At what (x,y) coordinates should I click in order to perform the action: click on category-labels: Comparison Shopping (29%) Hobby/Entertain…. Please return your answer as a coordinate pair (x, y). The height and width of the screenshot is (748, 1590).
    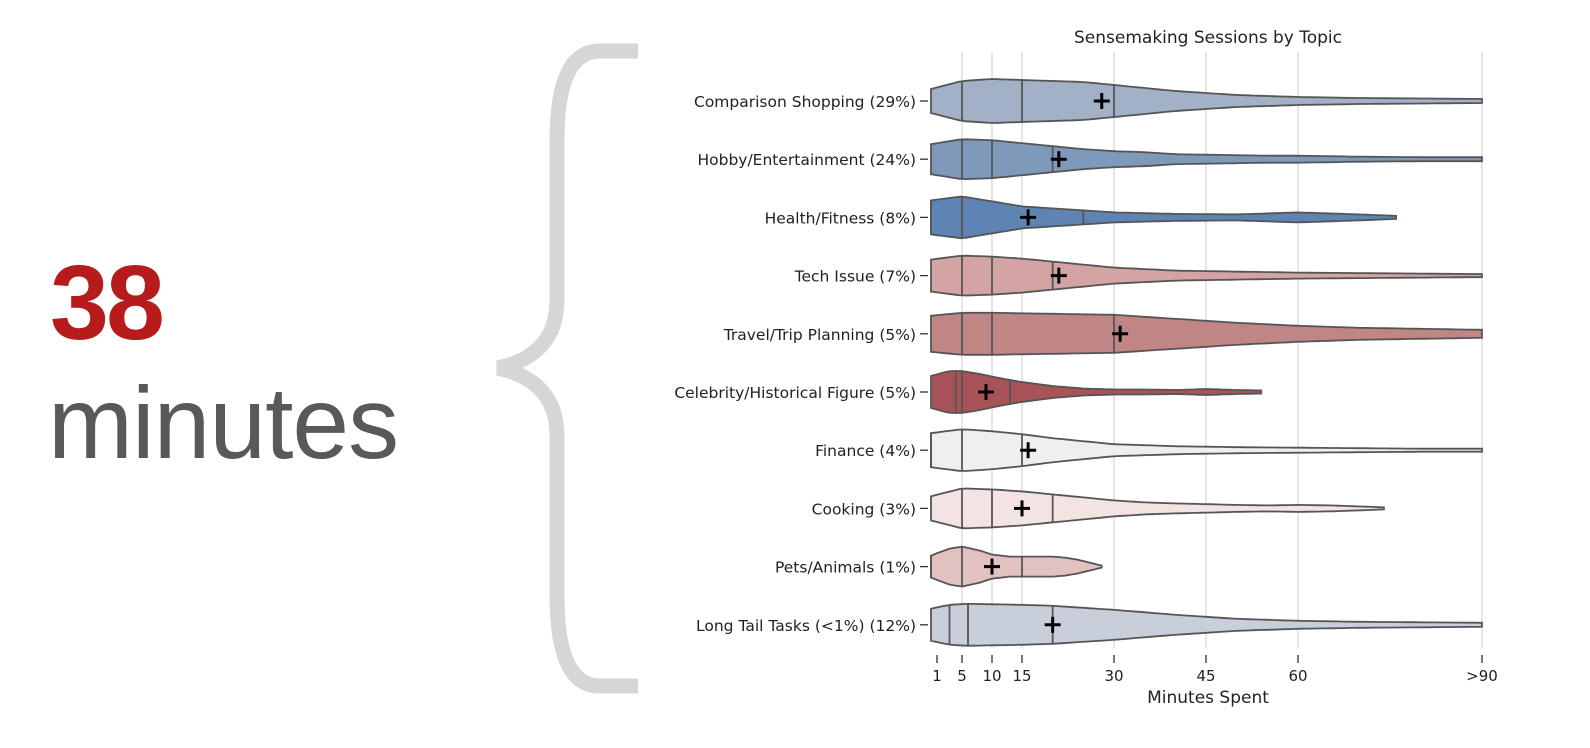
    Looking at the image, I should click on (801, 364).